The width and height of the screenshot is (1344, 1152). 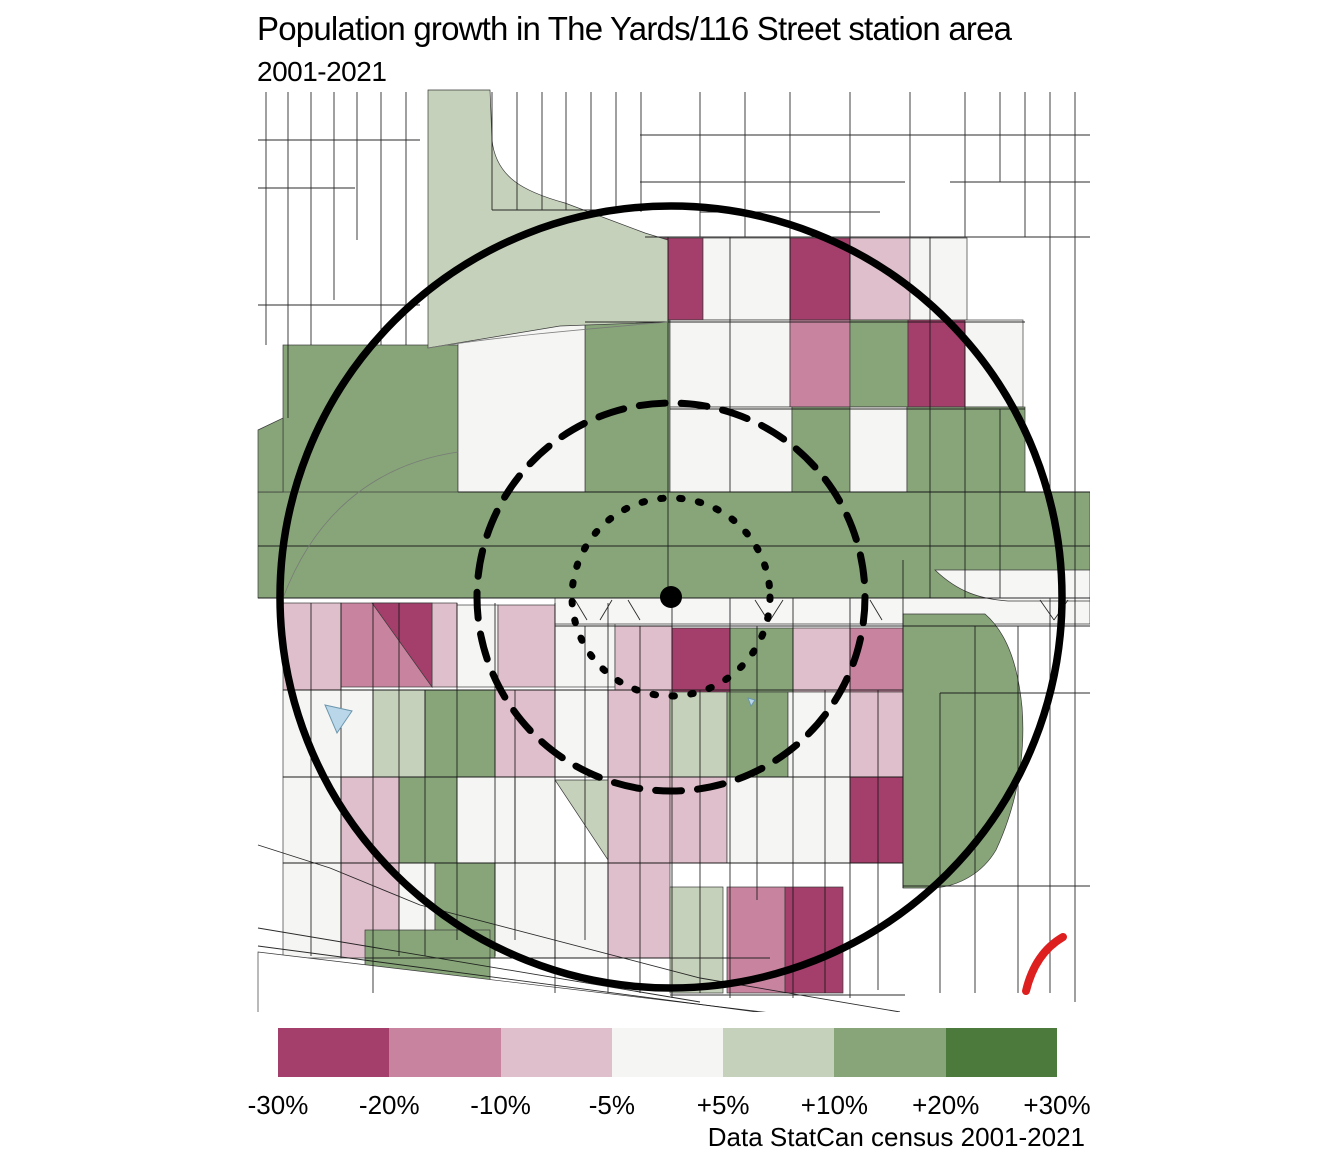 What do you see at coordinates (1044, 964) in the screenshot?
I see `lrt-line-segment` at bounding box center [1044, 964].